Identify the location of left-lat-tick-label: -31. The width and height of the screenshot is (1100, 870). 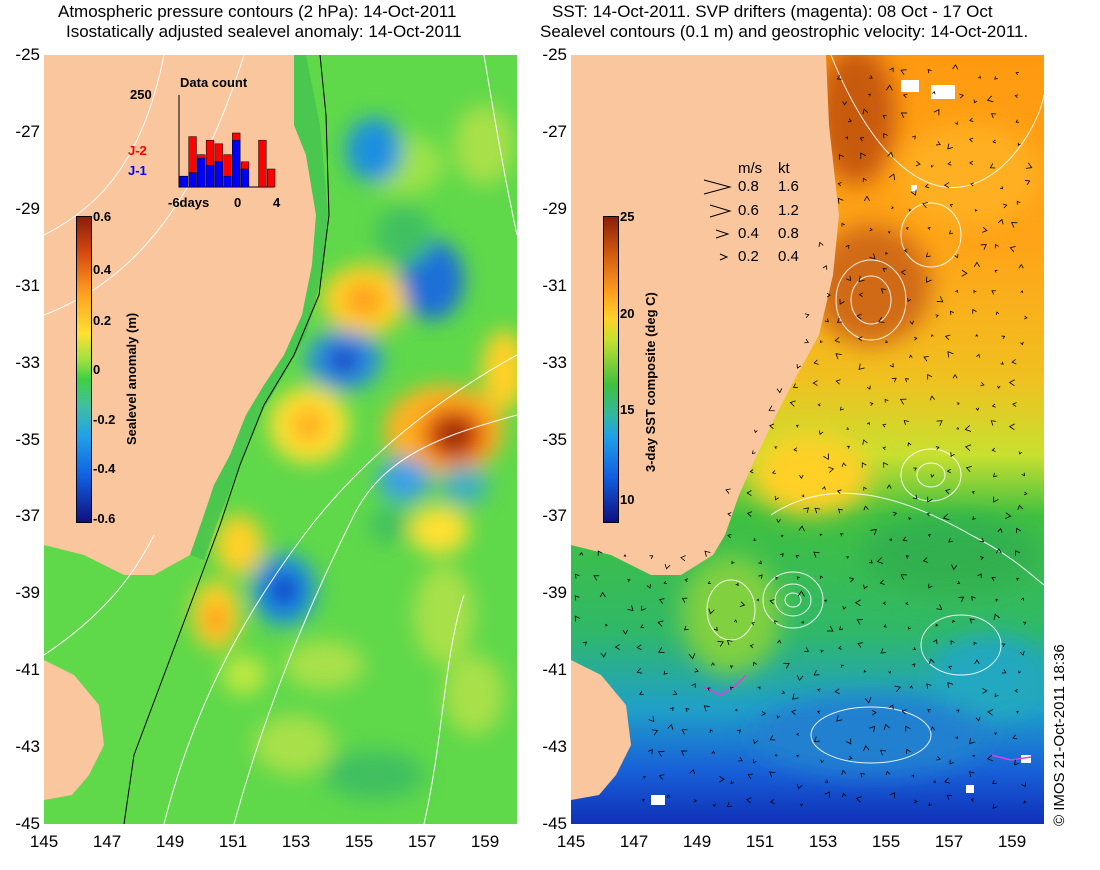
(27, 285).